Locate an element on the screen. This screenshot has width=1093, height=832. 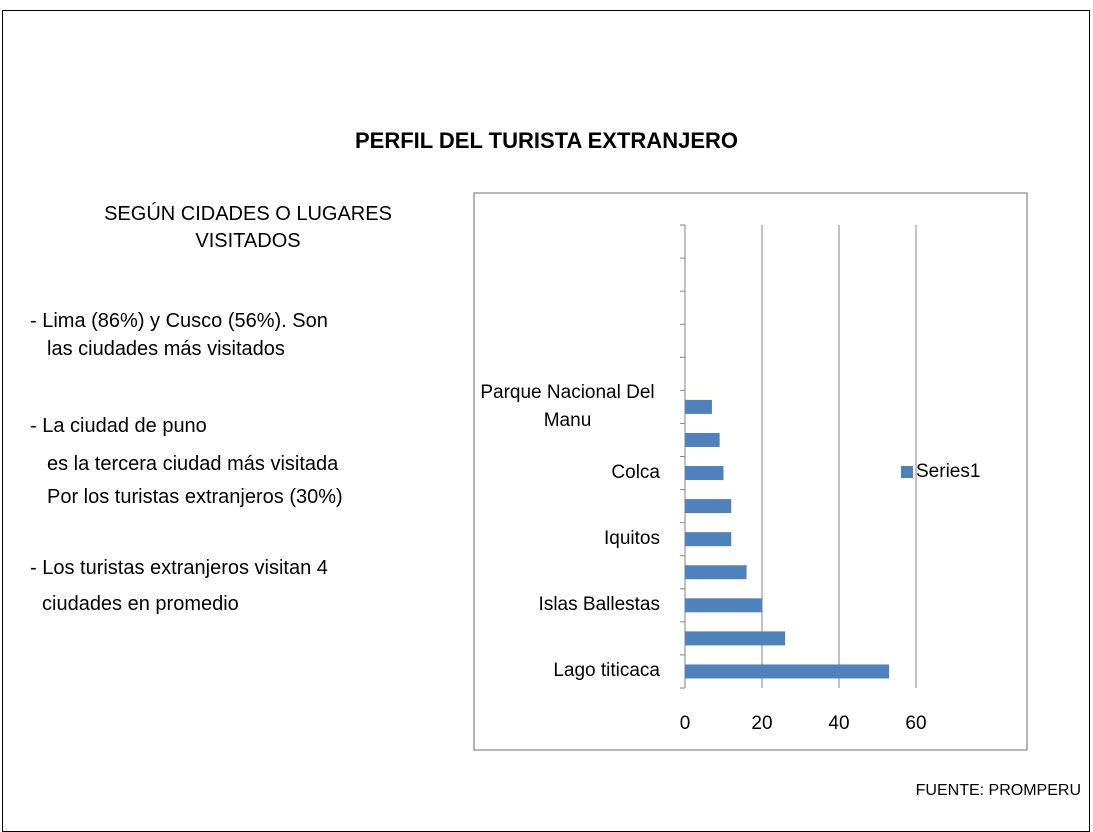
source: FUENTE: PROMPERU is located at coordinates (998, 790).